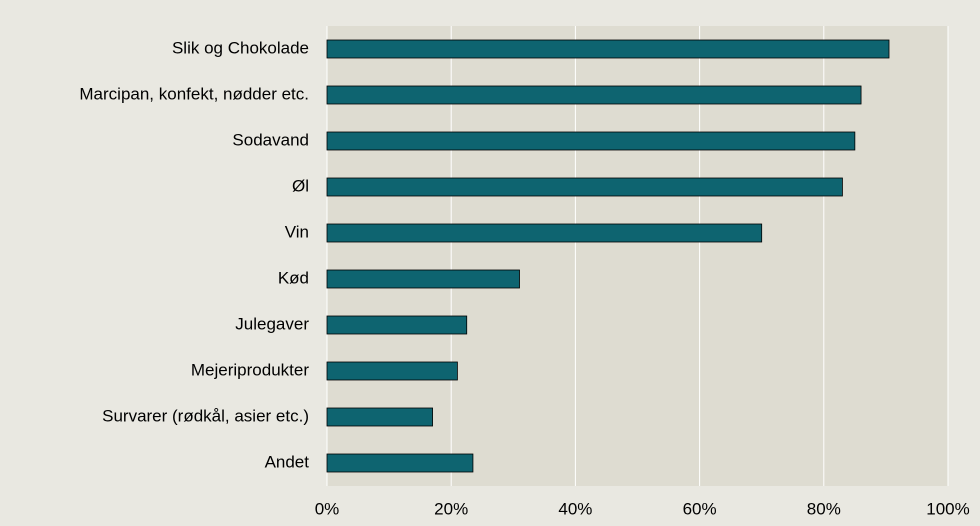 This screenshot has width=980, height=526. I want to click on y-tick-label: Survarer (rødkål, asier etc.), so click(205, 415).